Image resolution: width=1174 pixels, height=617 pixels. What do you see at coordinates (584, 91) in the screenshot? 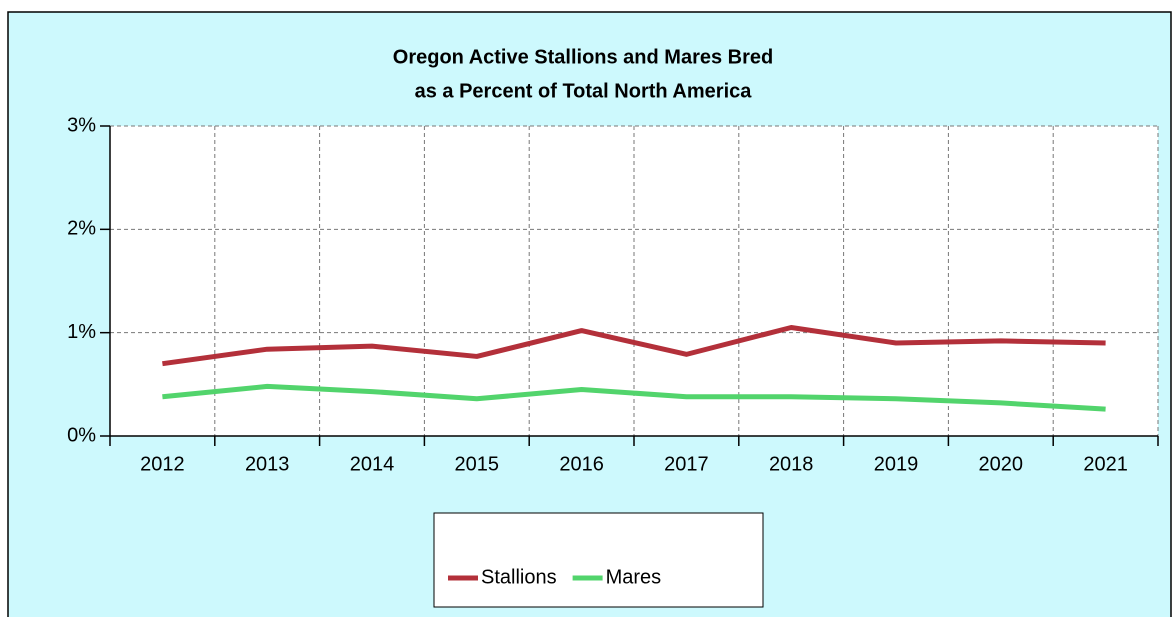
I see `chart-title: as a Percent of Total North America` at bounding box center [584, 91].